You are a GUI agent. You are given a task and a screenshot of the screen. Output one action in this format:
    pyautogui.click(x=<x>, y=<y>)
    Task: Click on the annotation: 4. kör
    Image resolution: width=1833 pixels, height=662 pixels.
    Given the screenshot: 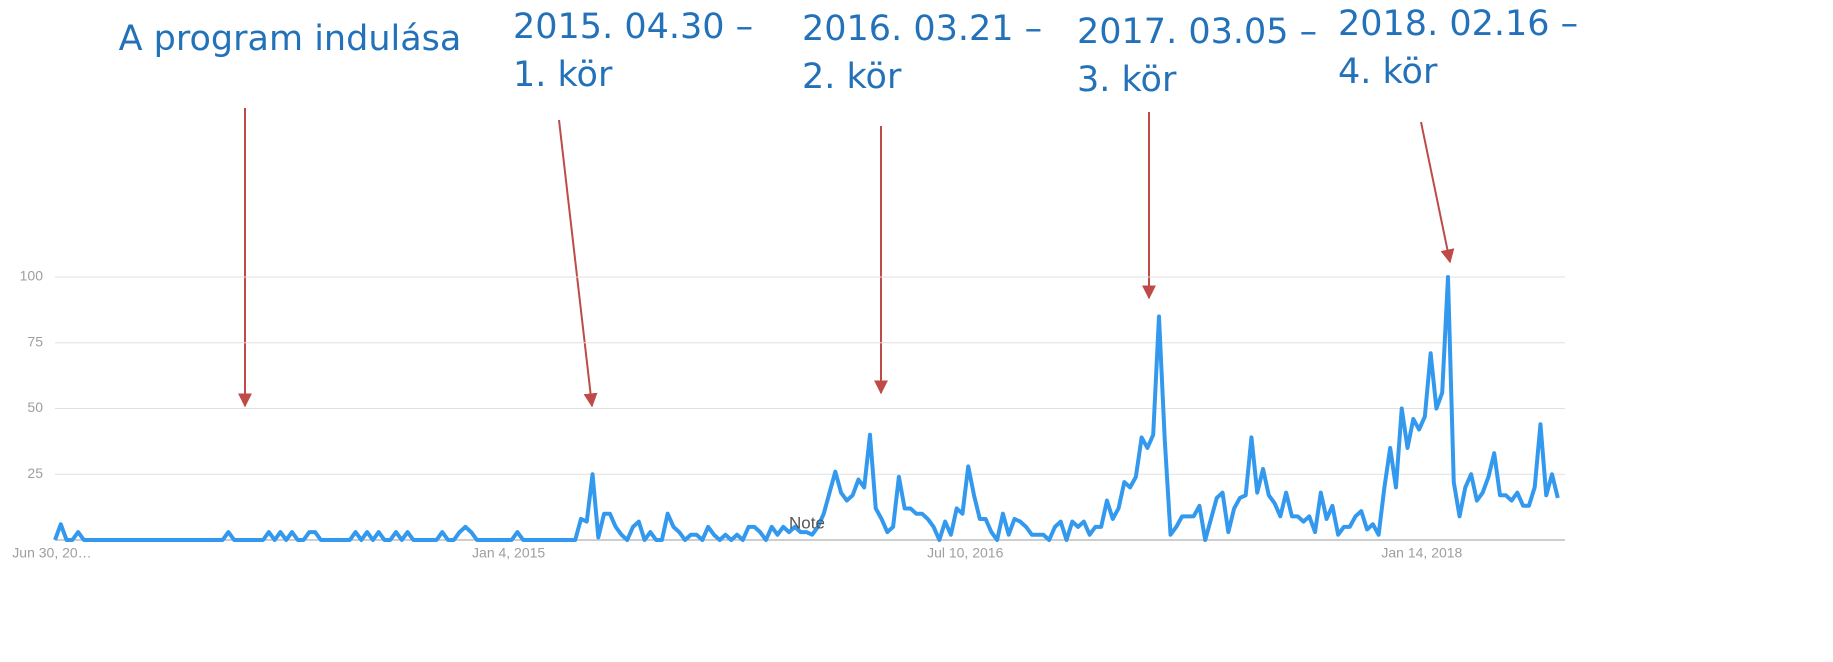 What is the action you would take?
    pyautogui.click(x=1388, y=72)
    